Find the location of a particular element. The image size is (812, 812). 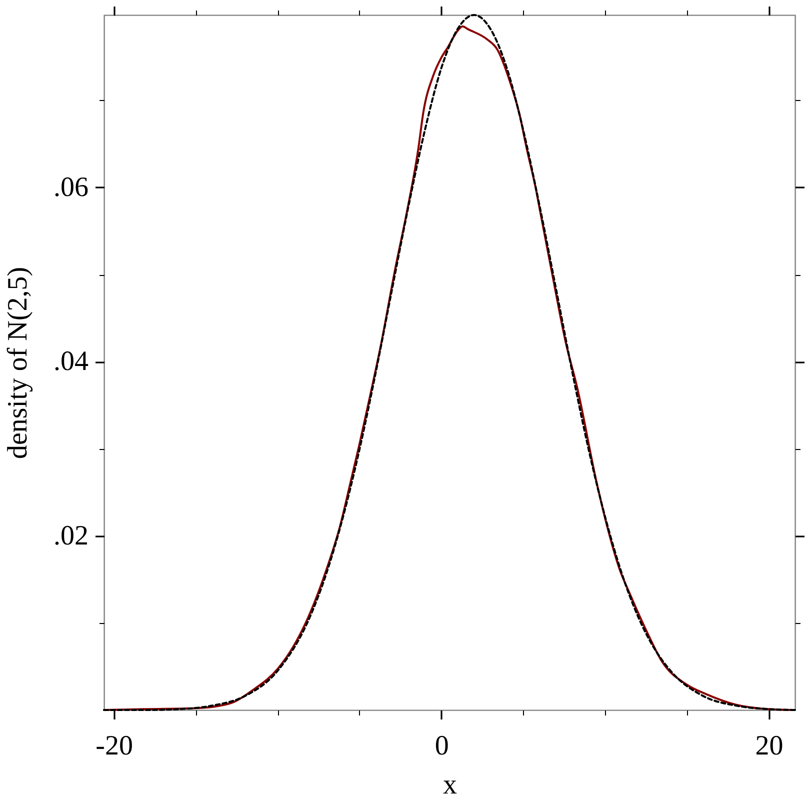

x-tick-label: 0 is located at coordinates (441, 746).